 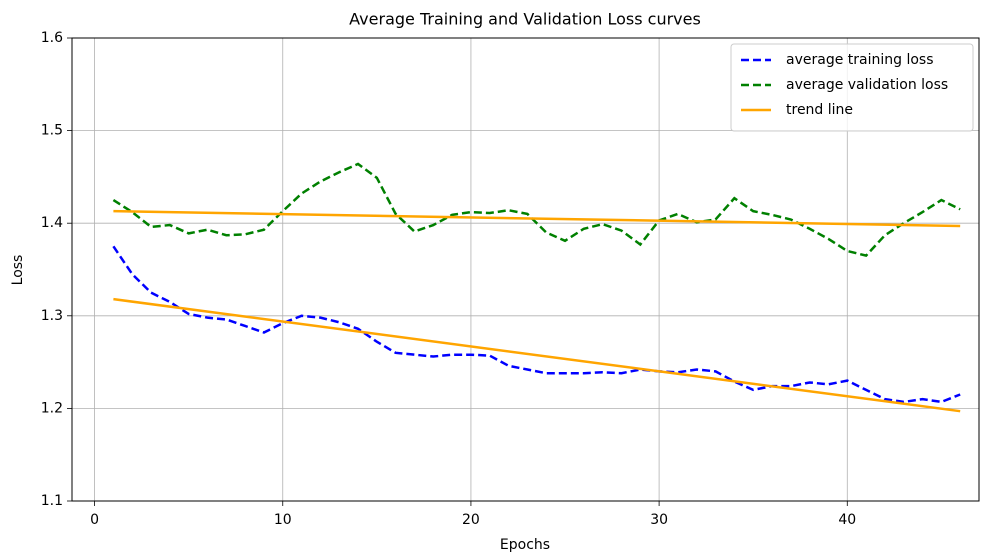 What do you see at coordinates (537, 218) in the screenshot?
I see `trend-line` at bounding box center [537, 218].